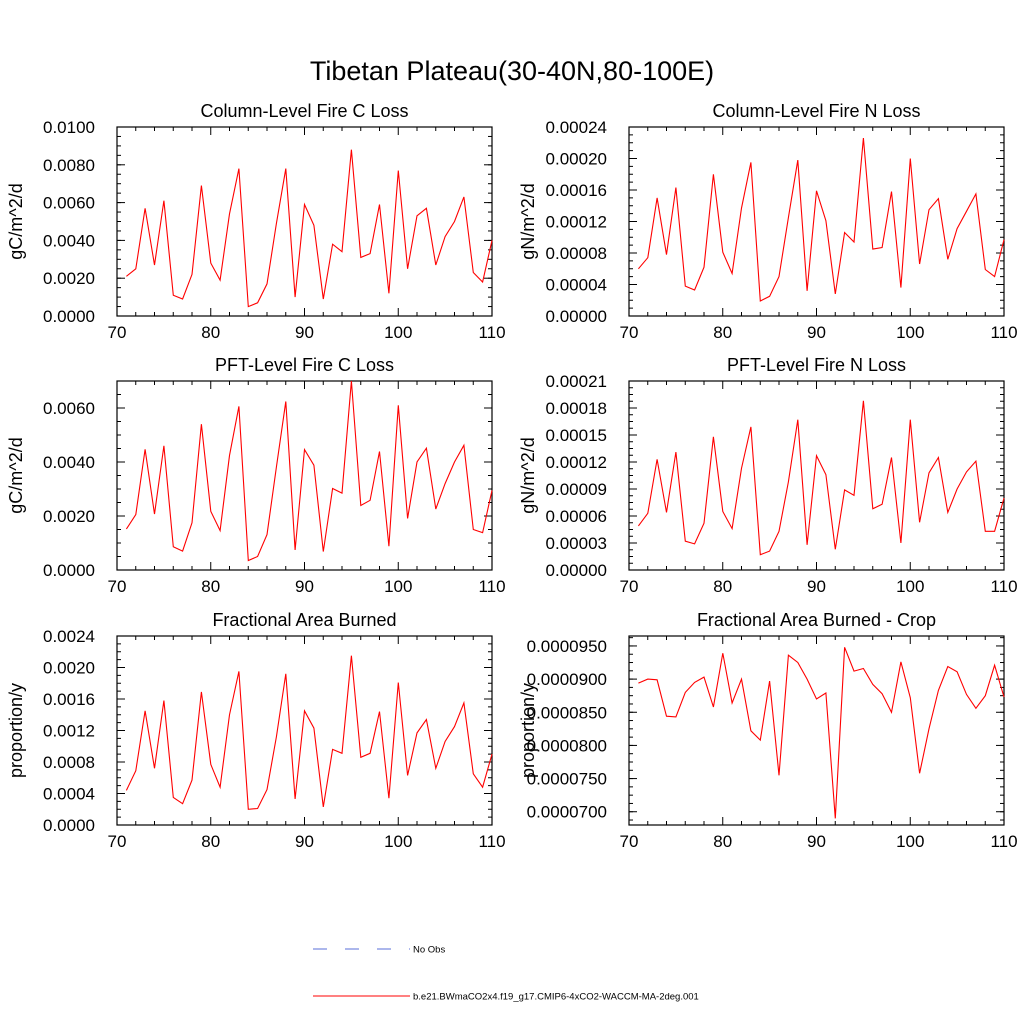  Describe the element at coordinates (69, 731) in the screenshot. I see `y-tick-label: 0.0012` at that location.